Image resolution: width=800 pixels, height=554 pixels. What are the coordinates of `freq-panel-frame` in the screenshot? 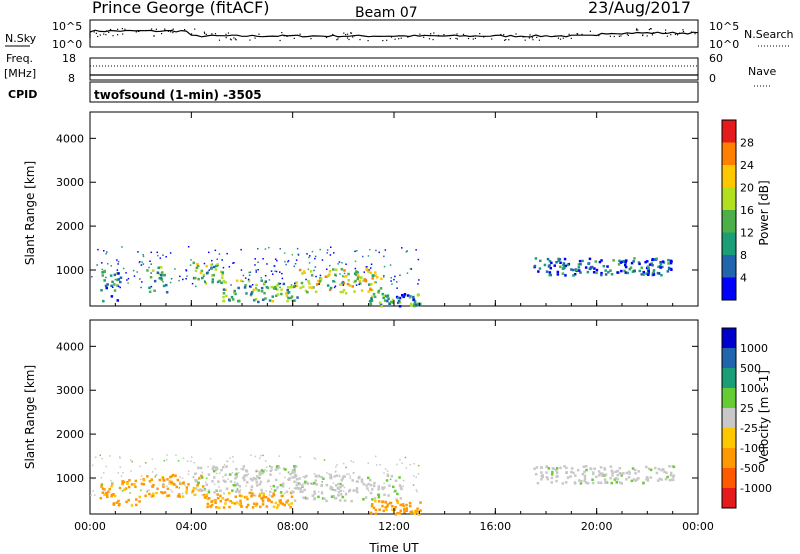 It's located at (394, 69).